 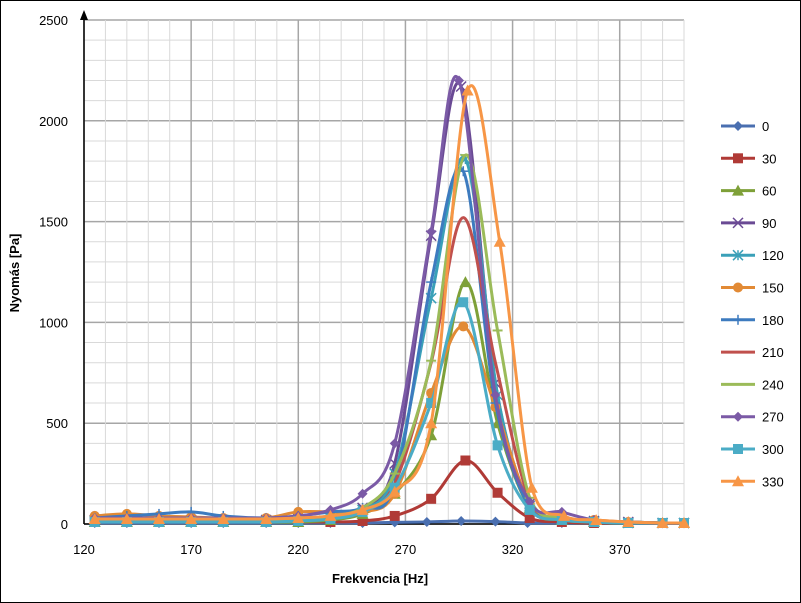 What do you see at coordinates (748, 191) in the screenshot?
I see `legend-entry: 60` at bounding box center [748, 191].